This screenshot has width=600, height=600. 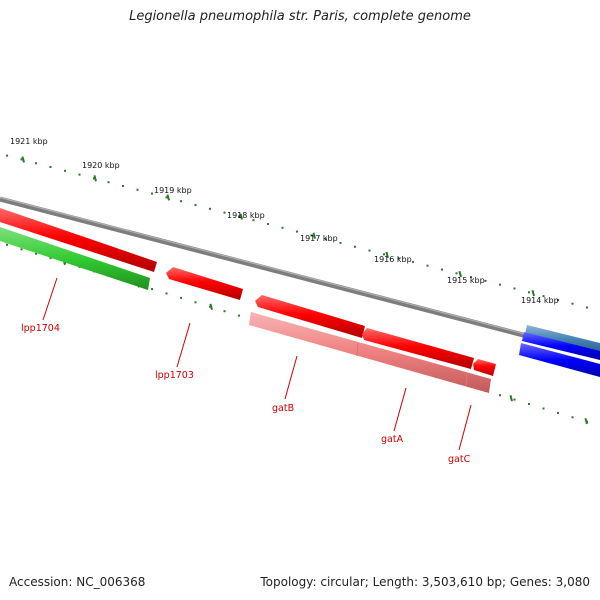 What do you see at coordinates (174, 375) in the screenshot?
I see `gene-label-lpp1703: lpp1703` at bounding box center [174, 375].